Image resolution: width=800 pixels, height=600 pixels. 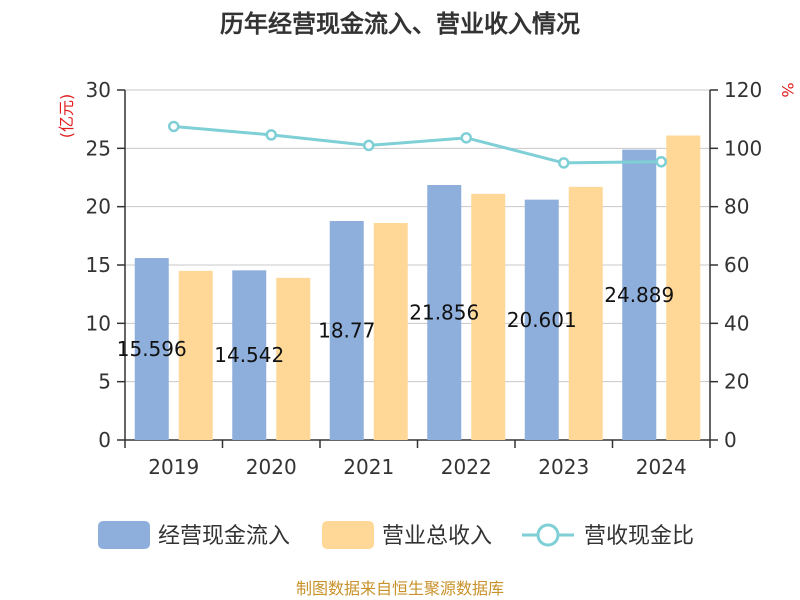 I want to click on y-left-tick-label: 25, so click(x=98, y=148).